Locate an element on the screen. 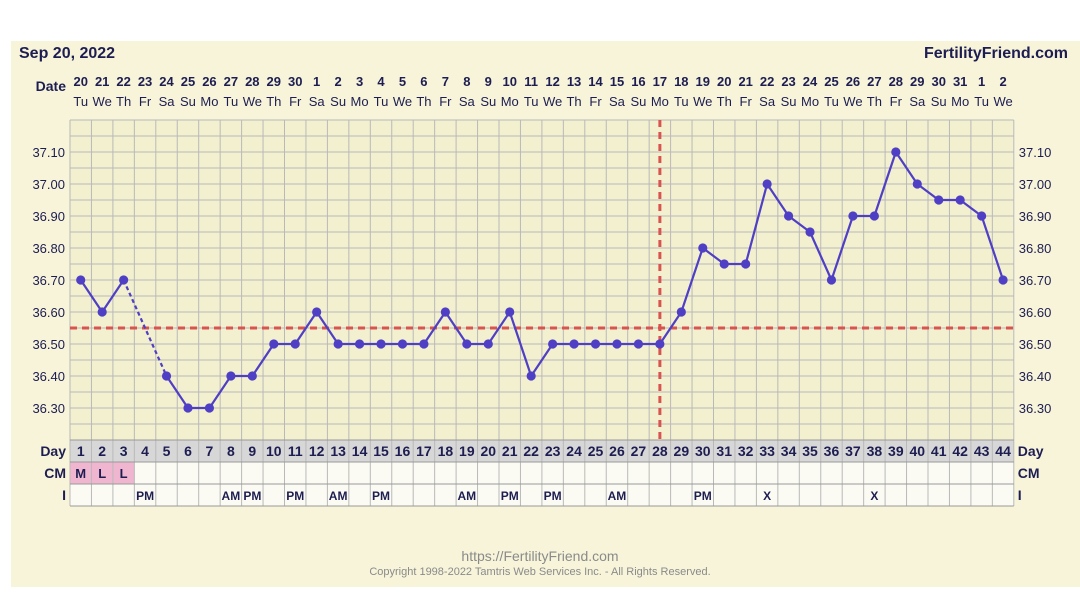 This screenshot has width=1080, height=609. cm-entry: L is located at coordinates (102, 473).